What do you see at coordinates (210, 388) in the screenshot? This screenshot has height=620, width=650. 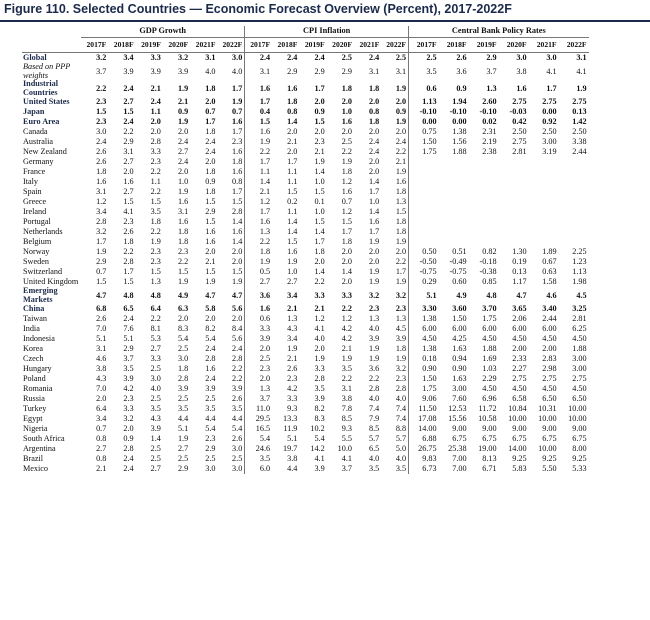 I see `cell-gdp: 3.9` at bounding box center [210, 388].